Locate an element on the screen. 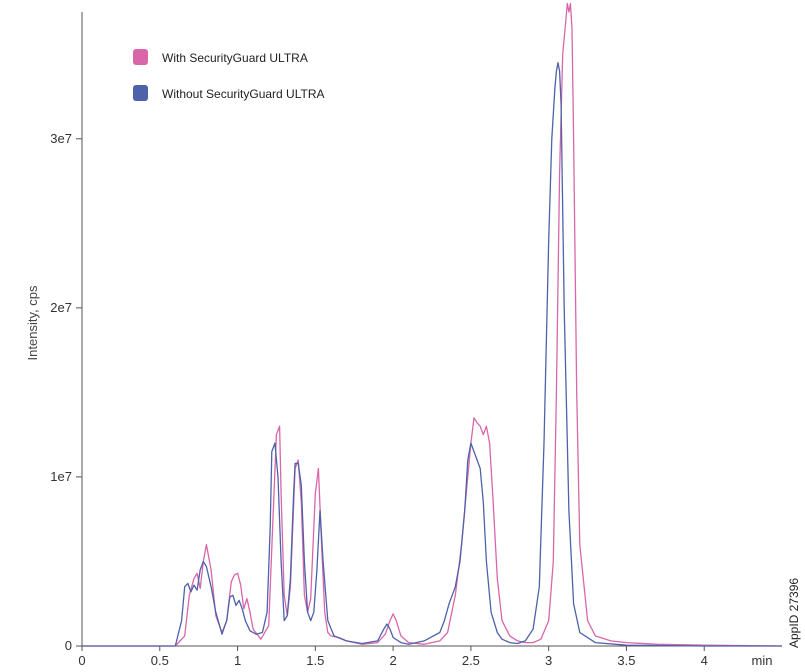 The width and height of the screenshot is (805, 672). legend-swatch-without is located at coordinates (140, 93).